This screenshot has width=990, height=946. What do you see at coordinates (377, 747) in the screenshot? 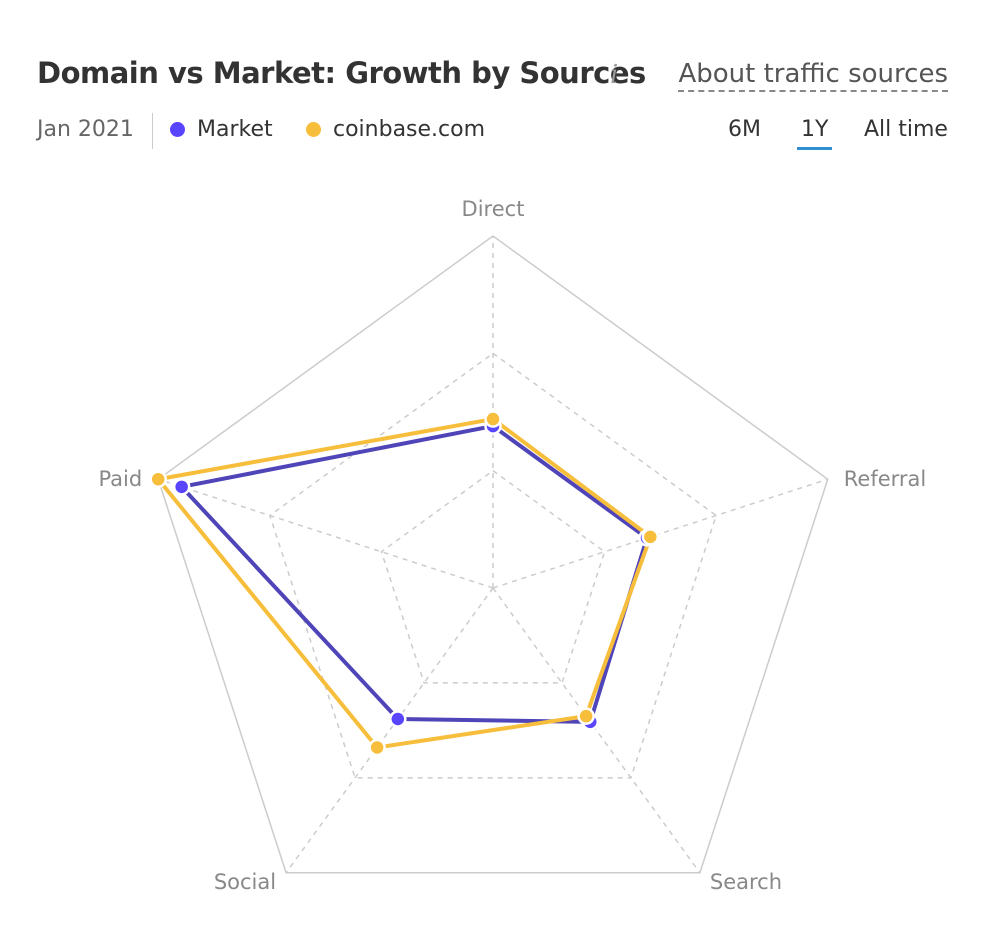
I see `data-point-domain-social` at bounding box center [377, 747].